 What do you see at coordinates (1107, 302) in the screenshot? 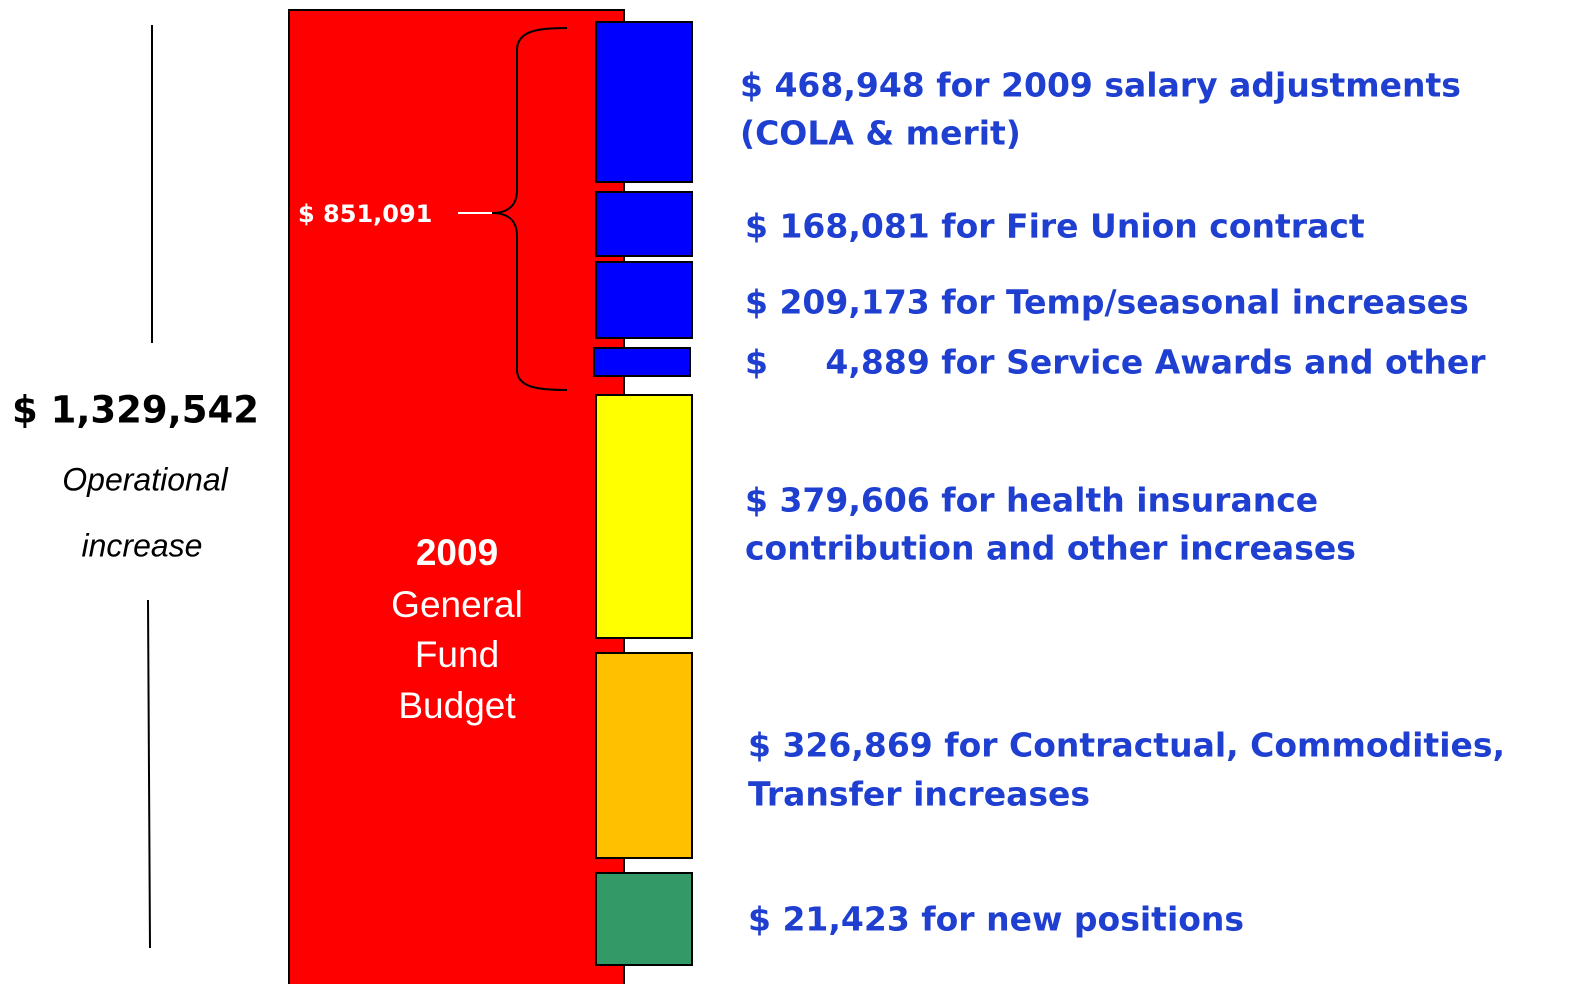
I see `item-text: $ 209,173 for Temp/seasonal increases` at bounding box center [1107, 302].